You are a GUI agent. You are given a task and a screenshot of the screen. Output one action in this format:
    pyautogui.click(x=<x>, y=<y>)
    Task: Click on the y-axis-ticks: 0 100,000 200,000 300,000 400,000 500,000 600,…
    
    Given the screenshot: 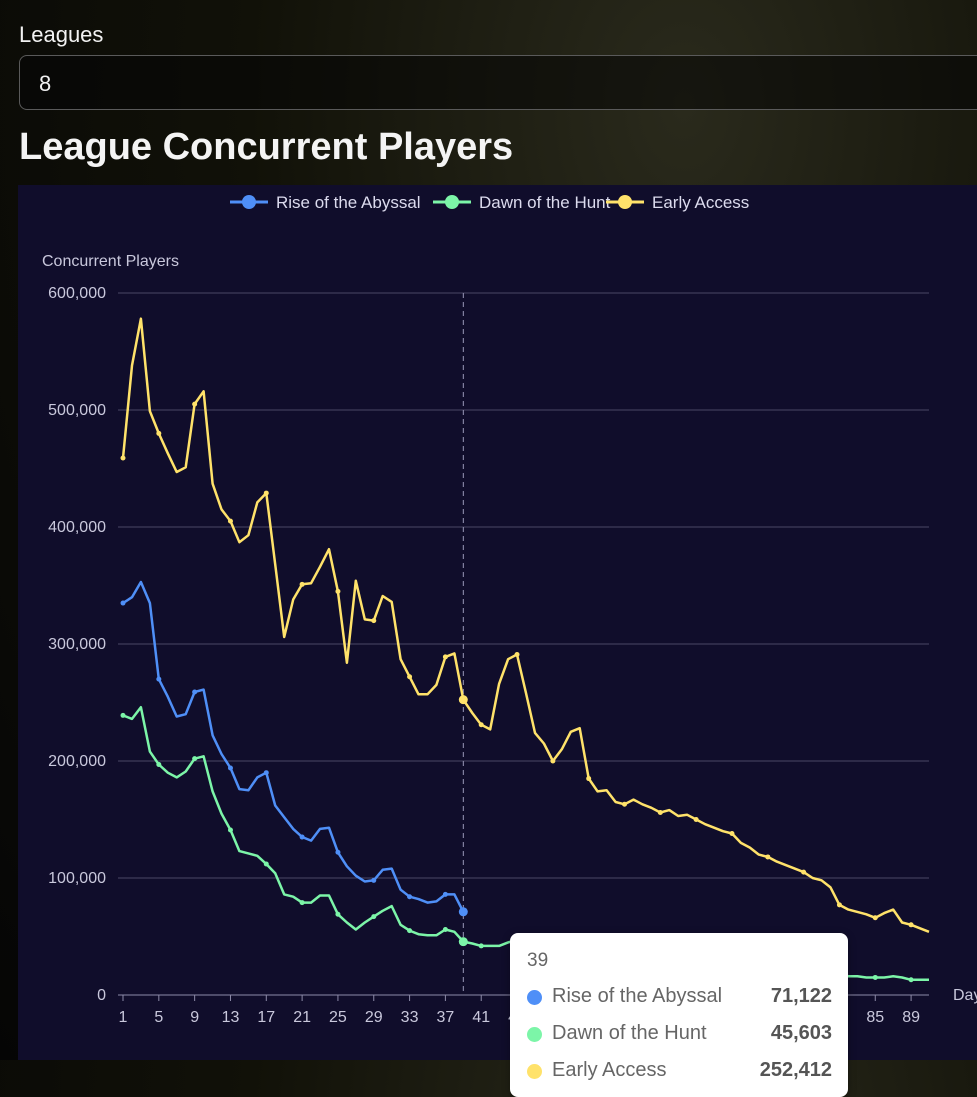 What is the action you would take?
    pyautogui.click(x=77, y=644)
    